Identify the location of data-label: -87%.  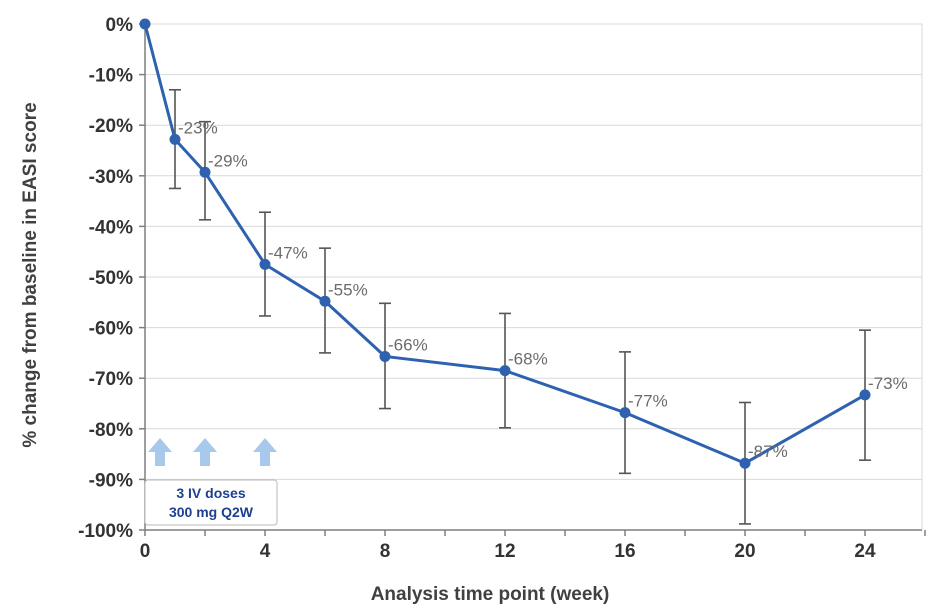
(768, 451).